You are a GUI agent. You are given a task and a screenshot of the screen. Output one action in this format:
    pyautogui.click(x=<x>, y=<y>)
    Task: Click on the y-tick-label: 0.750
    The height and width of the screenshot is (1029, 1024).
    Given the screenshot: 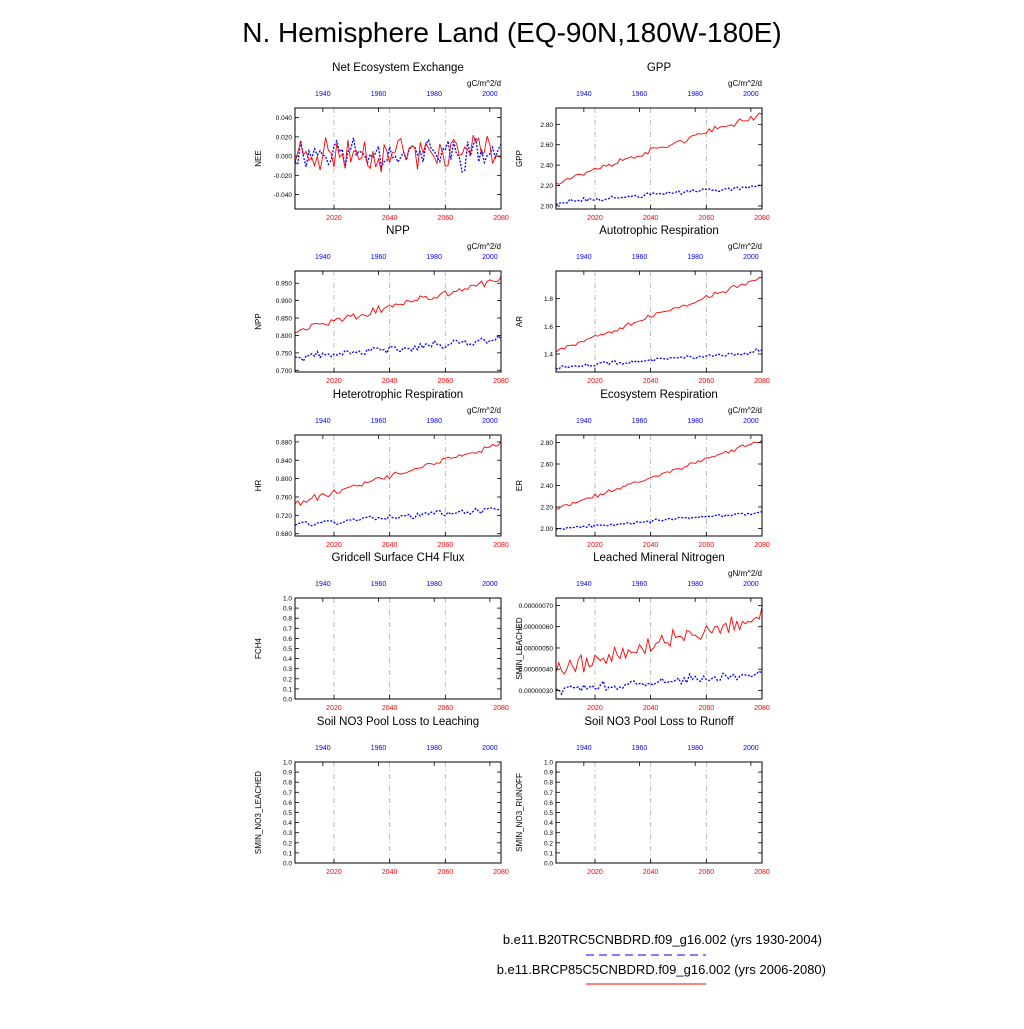 What is the action you would take?
    pyautogui.click(x=284, y=353)
    